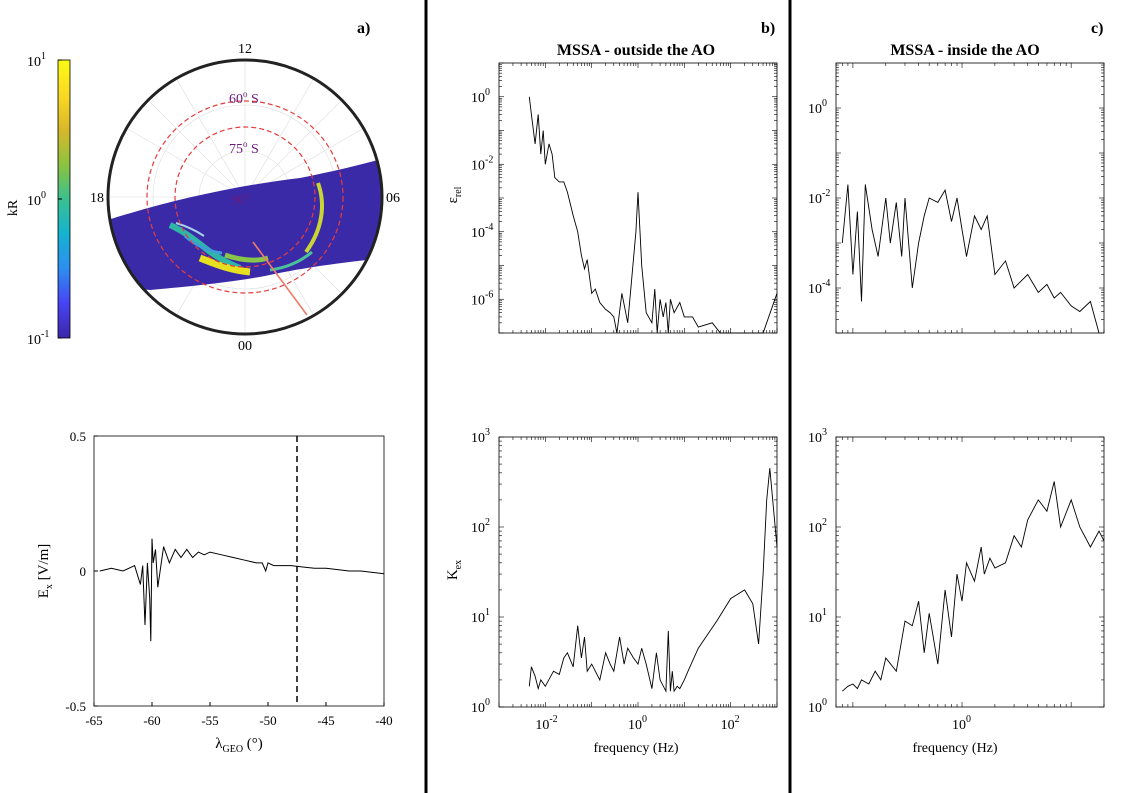 The image size is (1121, 793). Describe the element at coordinates (768, 28) in the screenshot. I see `panel-label-b: b)` at that location.